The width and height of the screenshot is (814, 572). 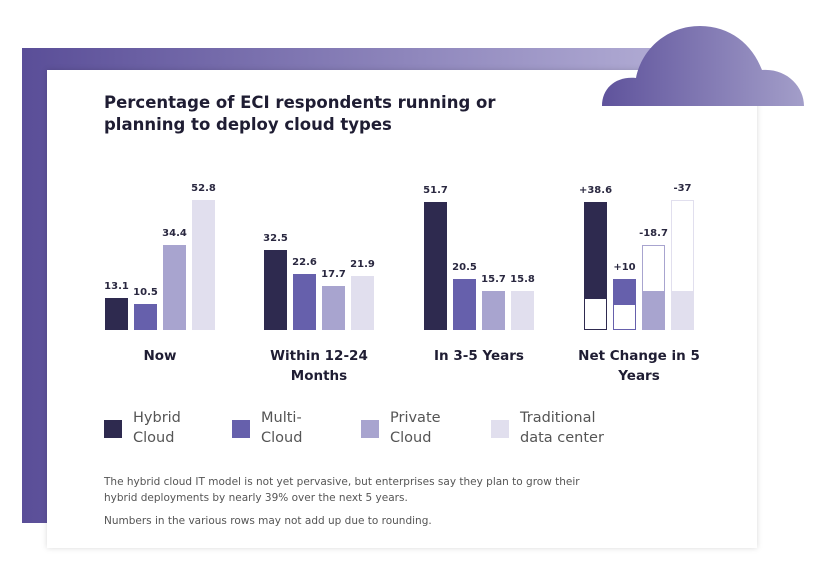 I want to click on legend-label: Hybrid Cloud, so click(x=157, y=428).